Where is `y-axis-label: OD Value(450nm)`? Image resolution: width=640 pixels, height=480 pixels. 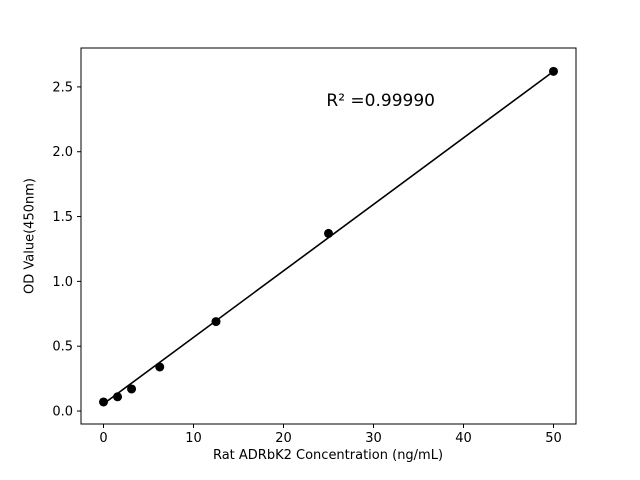
y-axis-label: OD Value(450nm) is located at coordinates (30, 236).